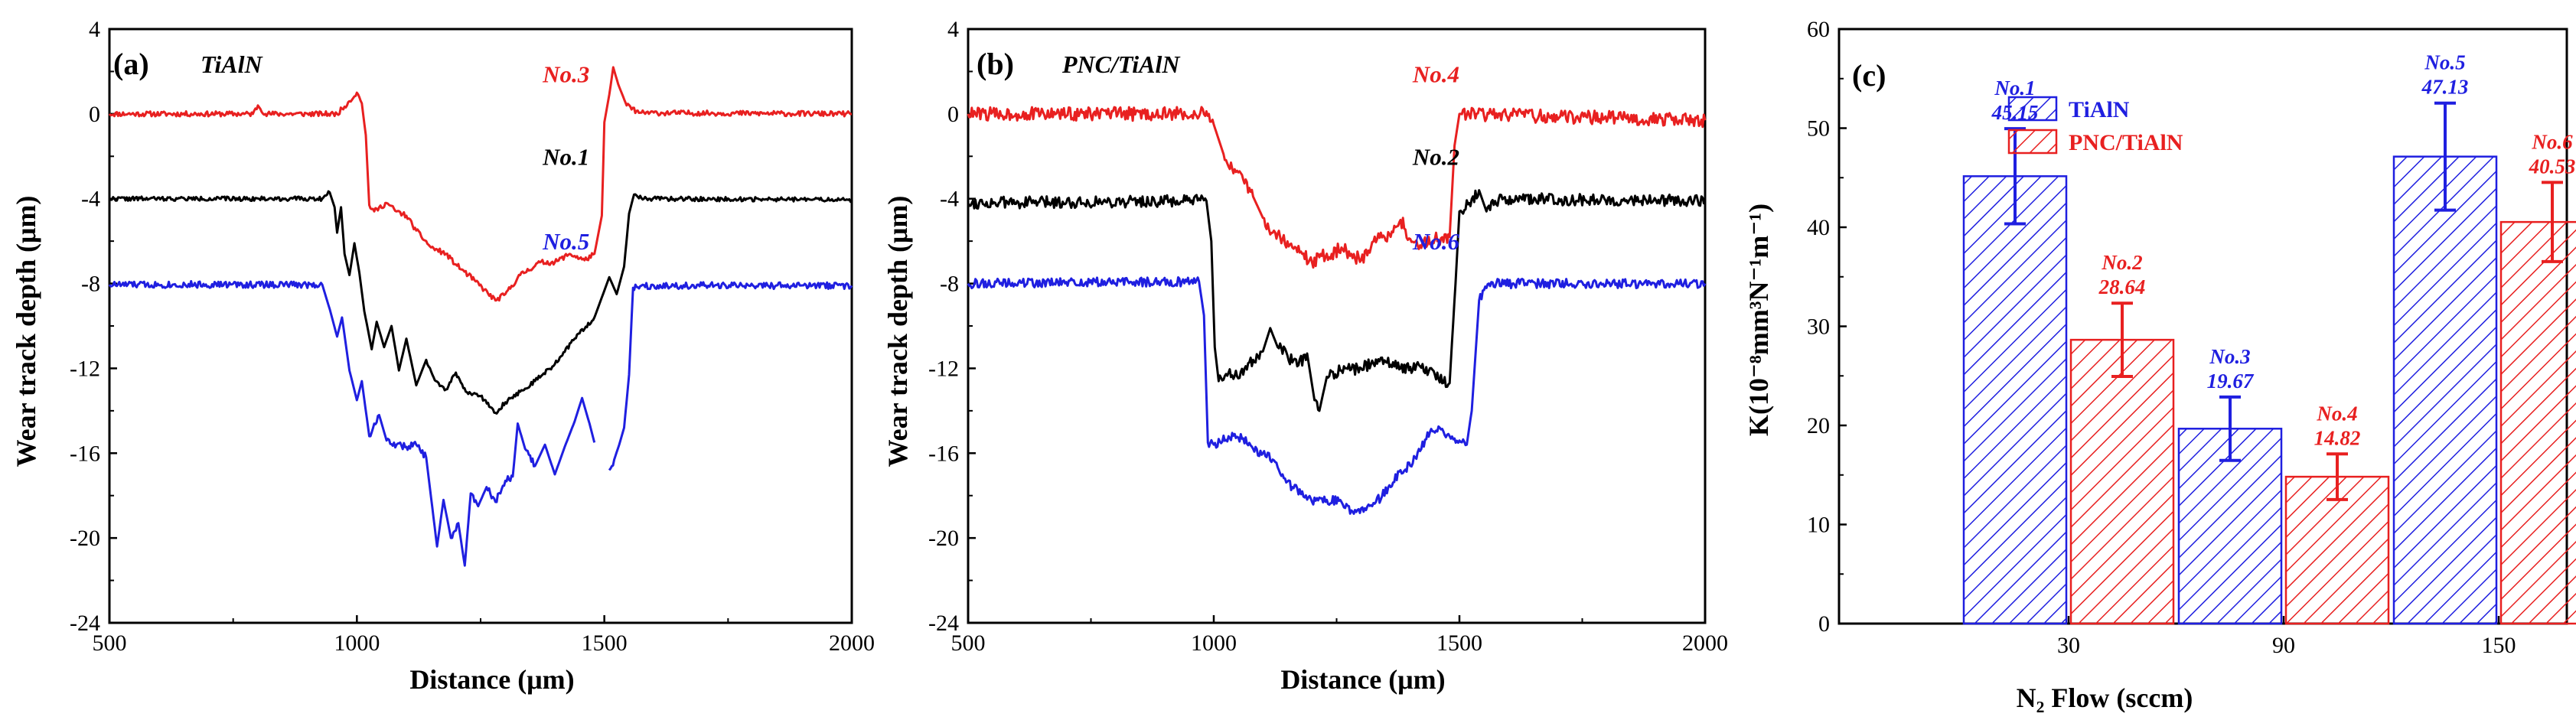 The width and height of the screenshot is (2576, 720). Describe the element at coordinates (1362, 679) in the screenshot. I see `panel-b-x-axis-title: Distance (μm)` at that location.